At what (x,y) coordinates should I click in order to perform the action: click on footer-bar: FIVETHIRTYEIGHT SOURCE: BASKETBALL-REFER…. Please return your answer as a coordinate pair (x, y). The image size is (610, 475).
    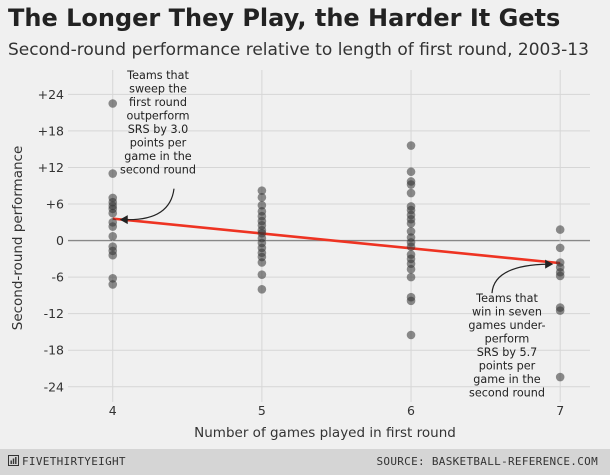
    Looking at the image, I should click on (305, 462).